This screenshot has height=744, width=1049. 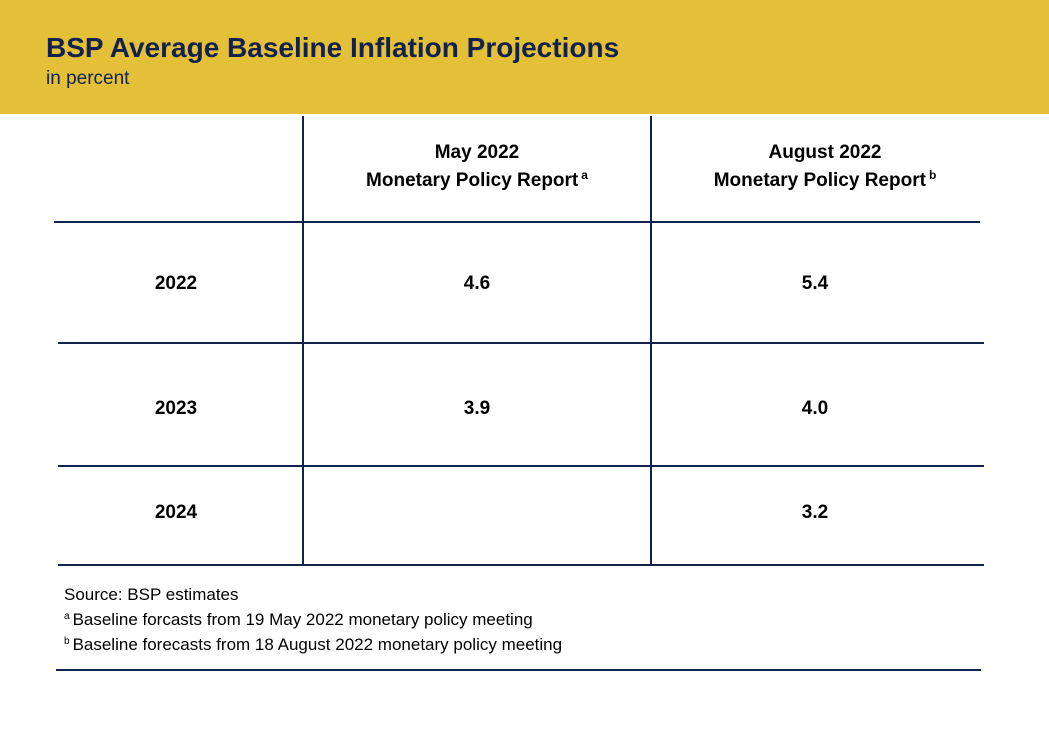 I want to click on row-label-2023: 2023, so click(x=176, y=408).